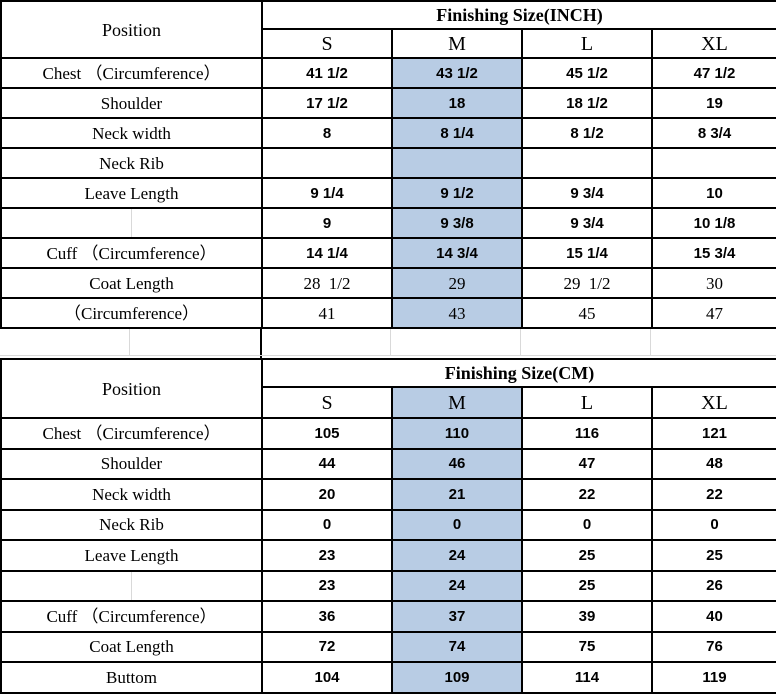  Describe the element at coordinates (713, 133) in the screenshot. I see `cell-xl: 8 3/4` at that location.